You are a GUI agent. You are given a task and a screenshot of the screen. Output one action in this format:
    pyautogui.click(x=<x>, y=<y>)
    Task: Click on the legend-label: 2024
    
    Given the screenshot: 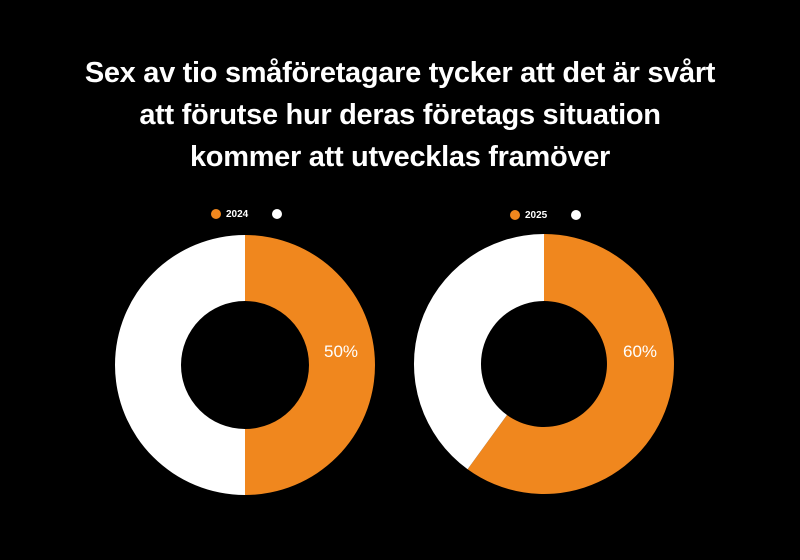 What is the action you would take?
    pyautogui.click(x=237, y=214)
    